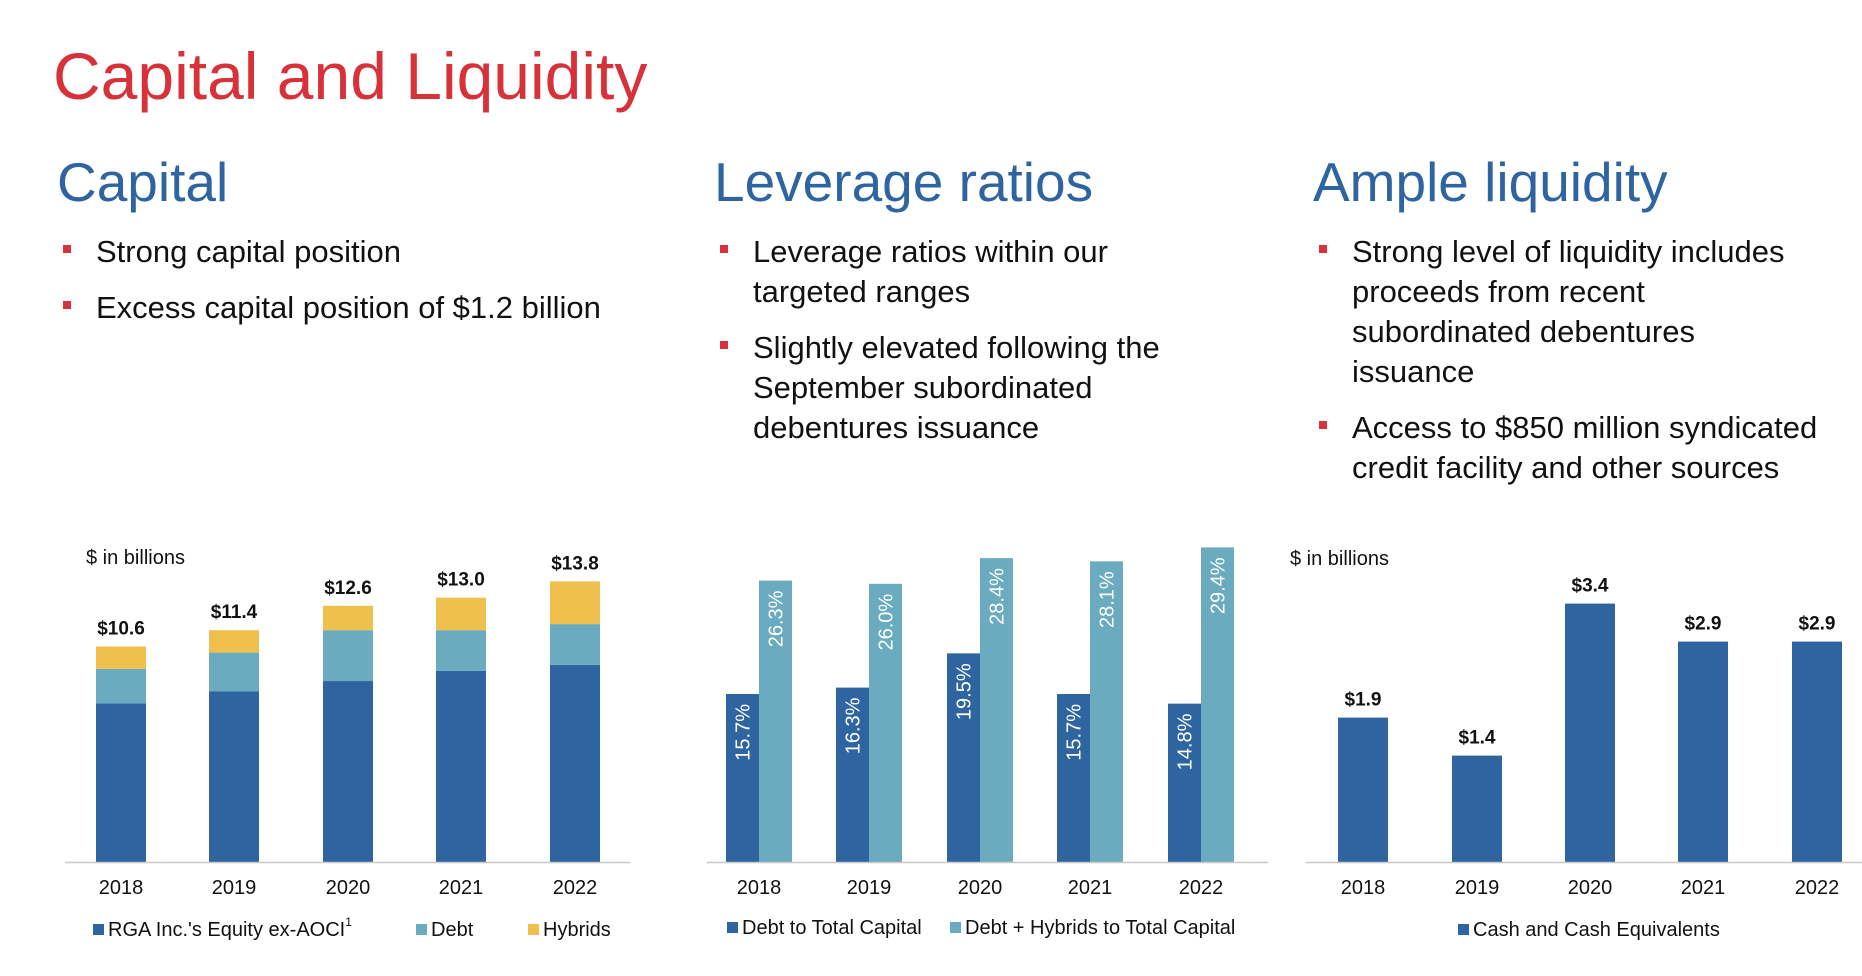 The height and width of the screenshot is (976, 1862). I want to click on legend-name: Debt to Total Capital, so click(832, 928).